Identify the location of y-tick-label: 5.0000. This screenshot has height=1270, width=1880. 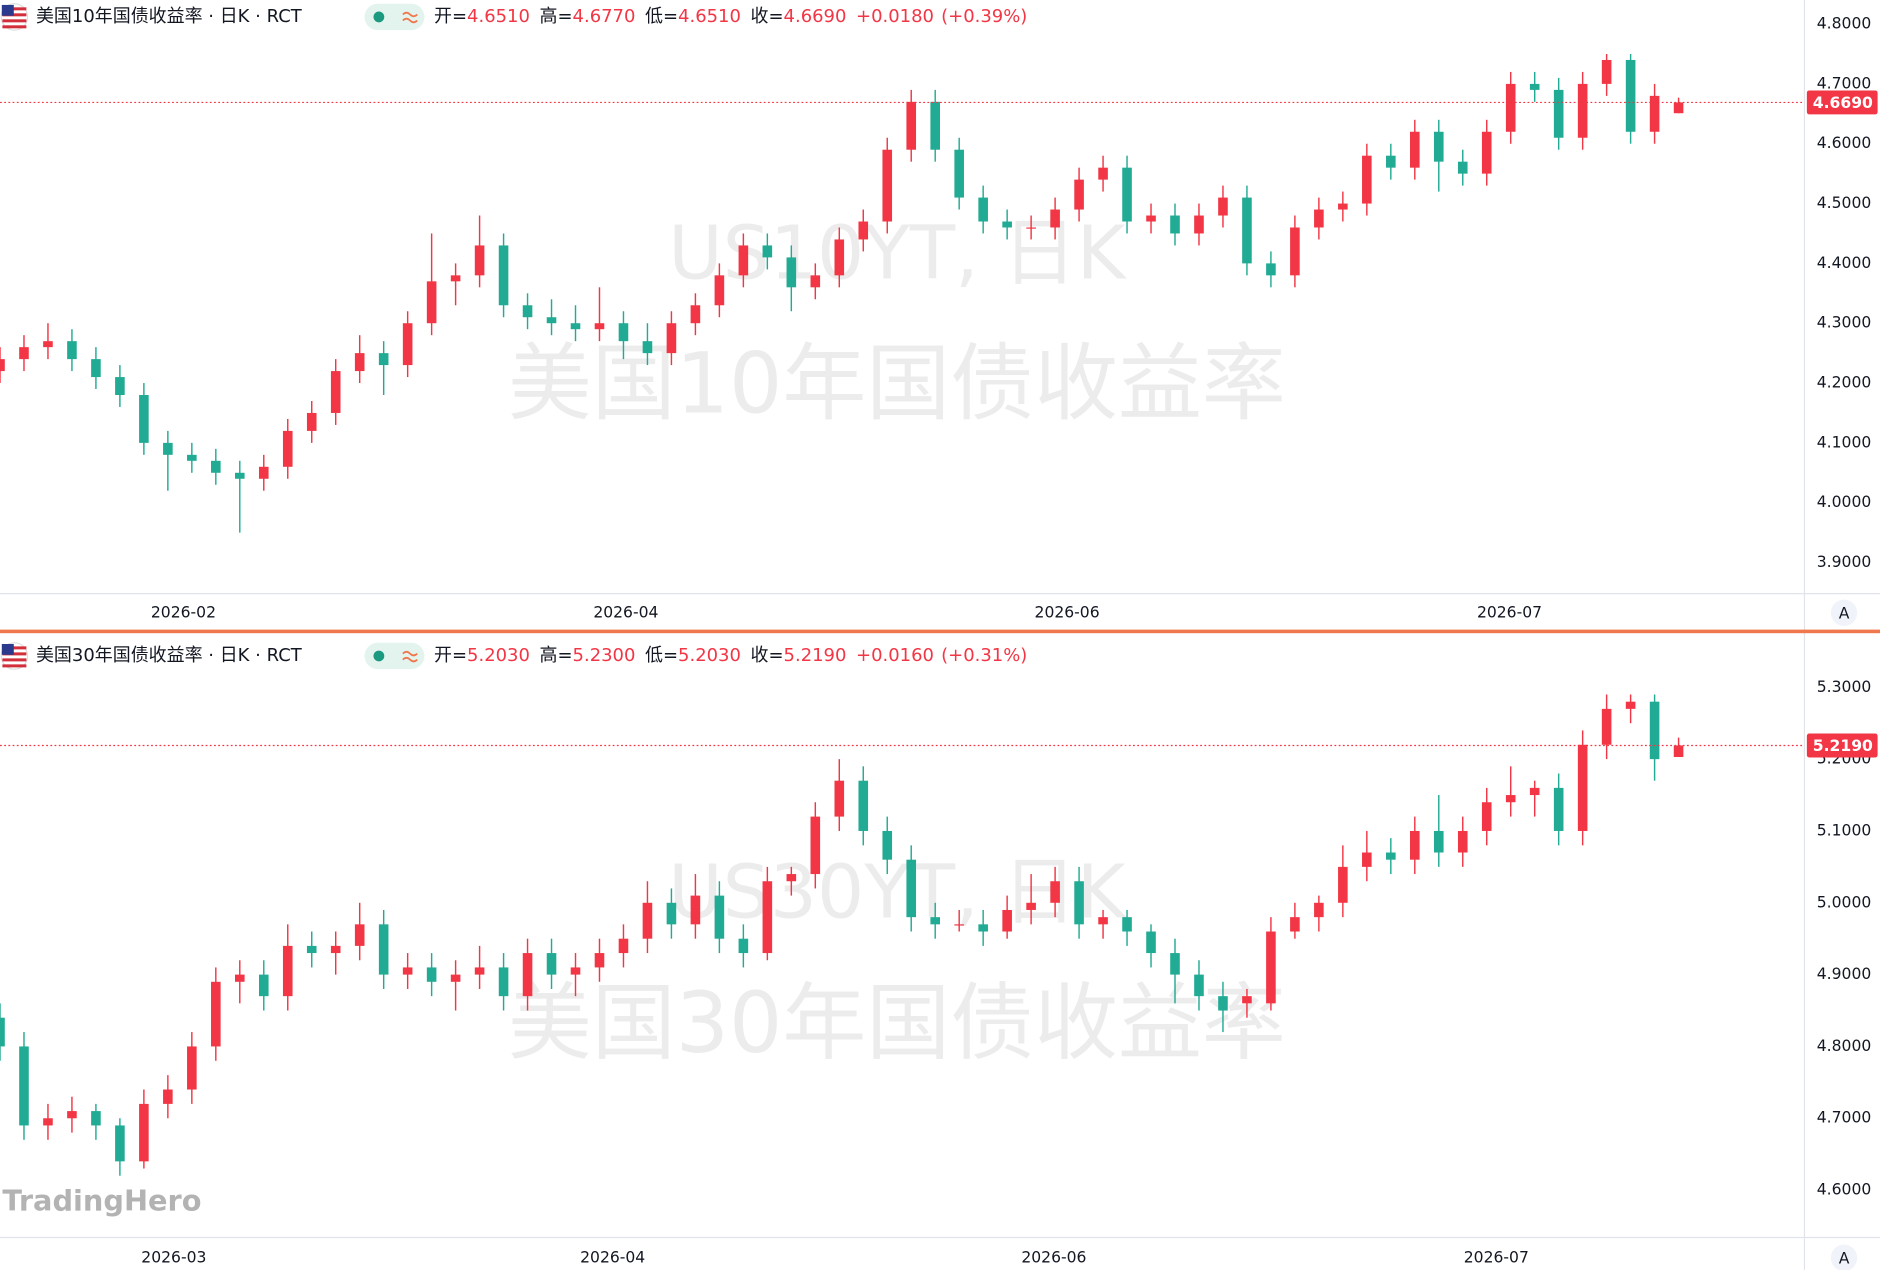
(1844, 902).